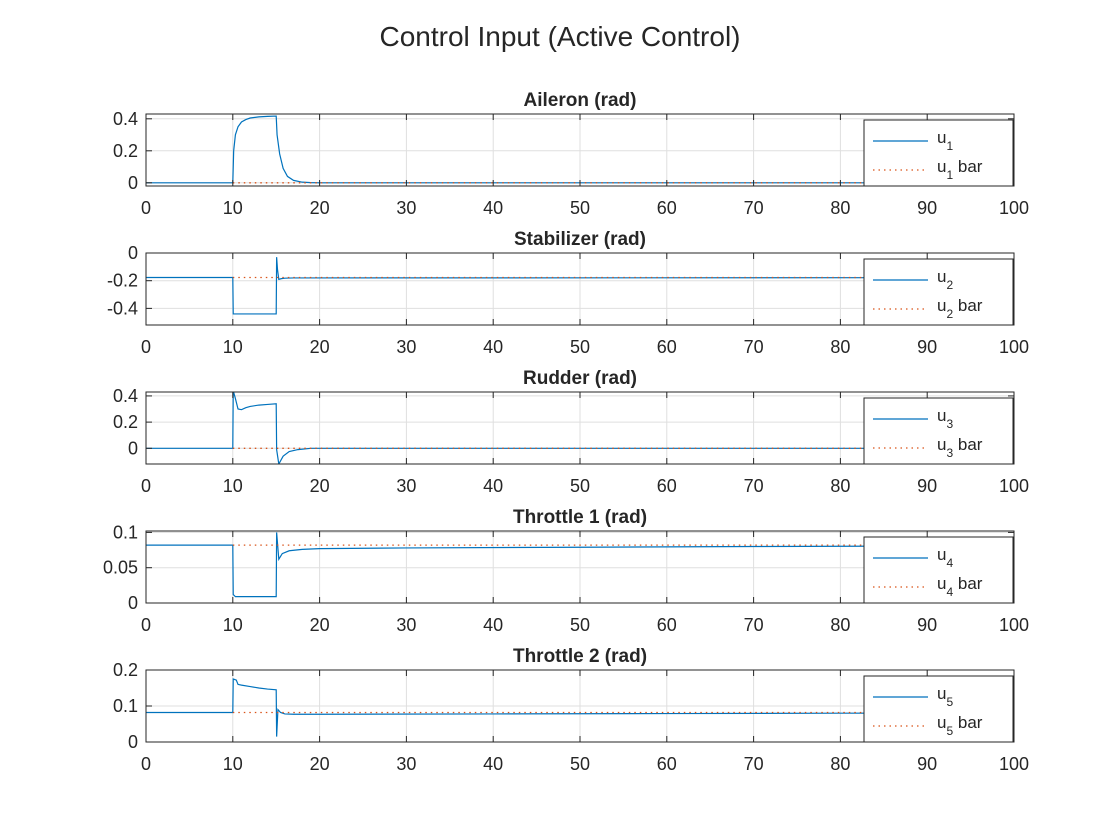 The height and width of the screenshot is (840, 1120). Describe the element at coordinates (945, 696) in the screenshot. I see `legend-entry: u5` at that location.